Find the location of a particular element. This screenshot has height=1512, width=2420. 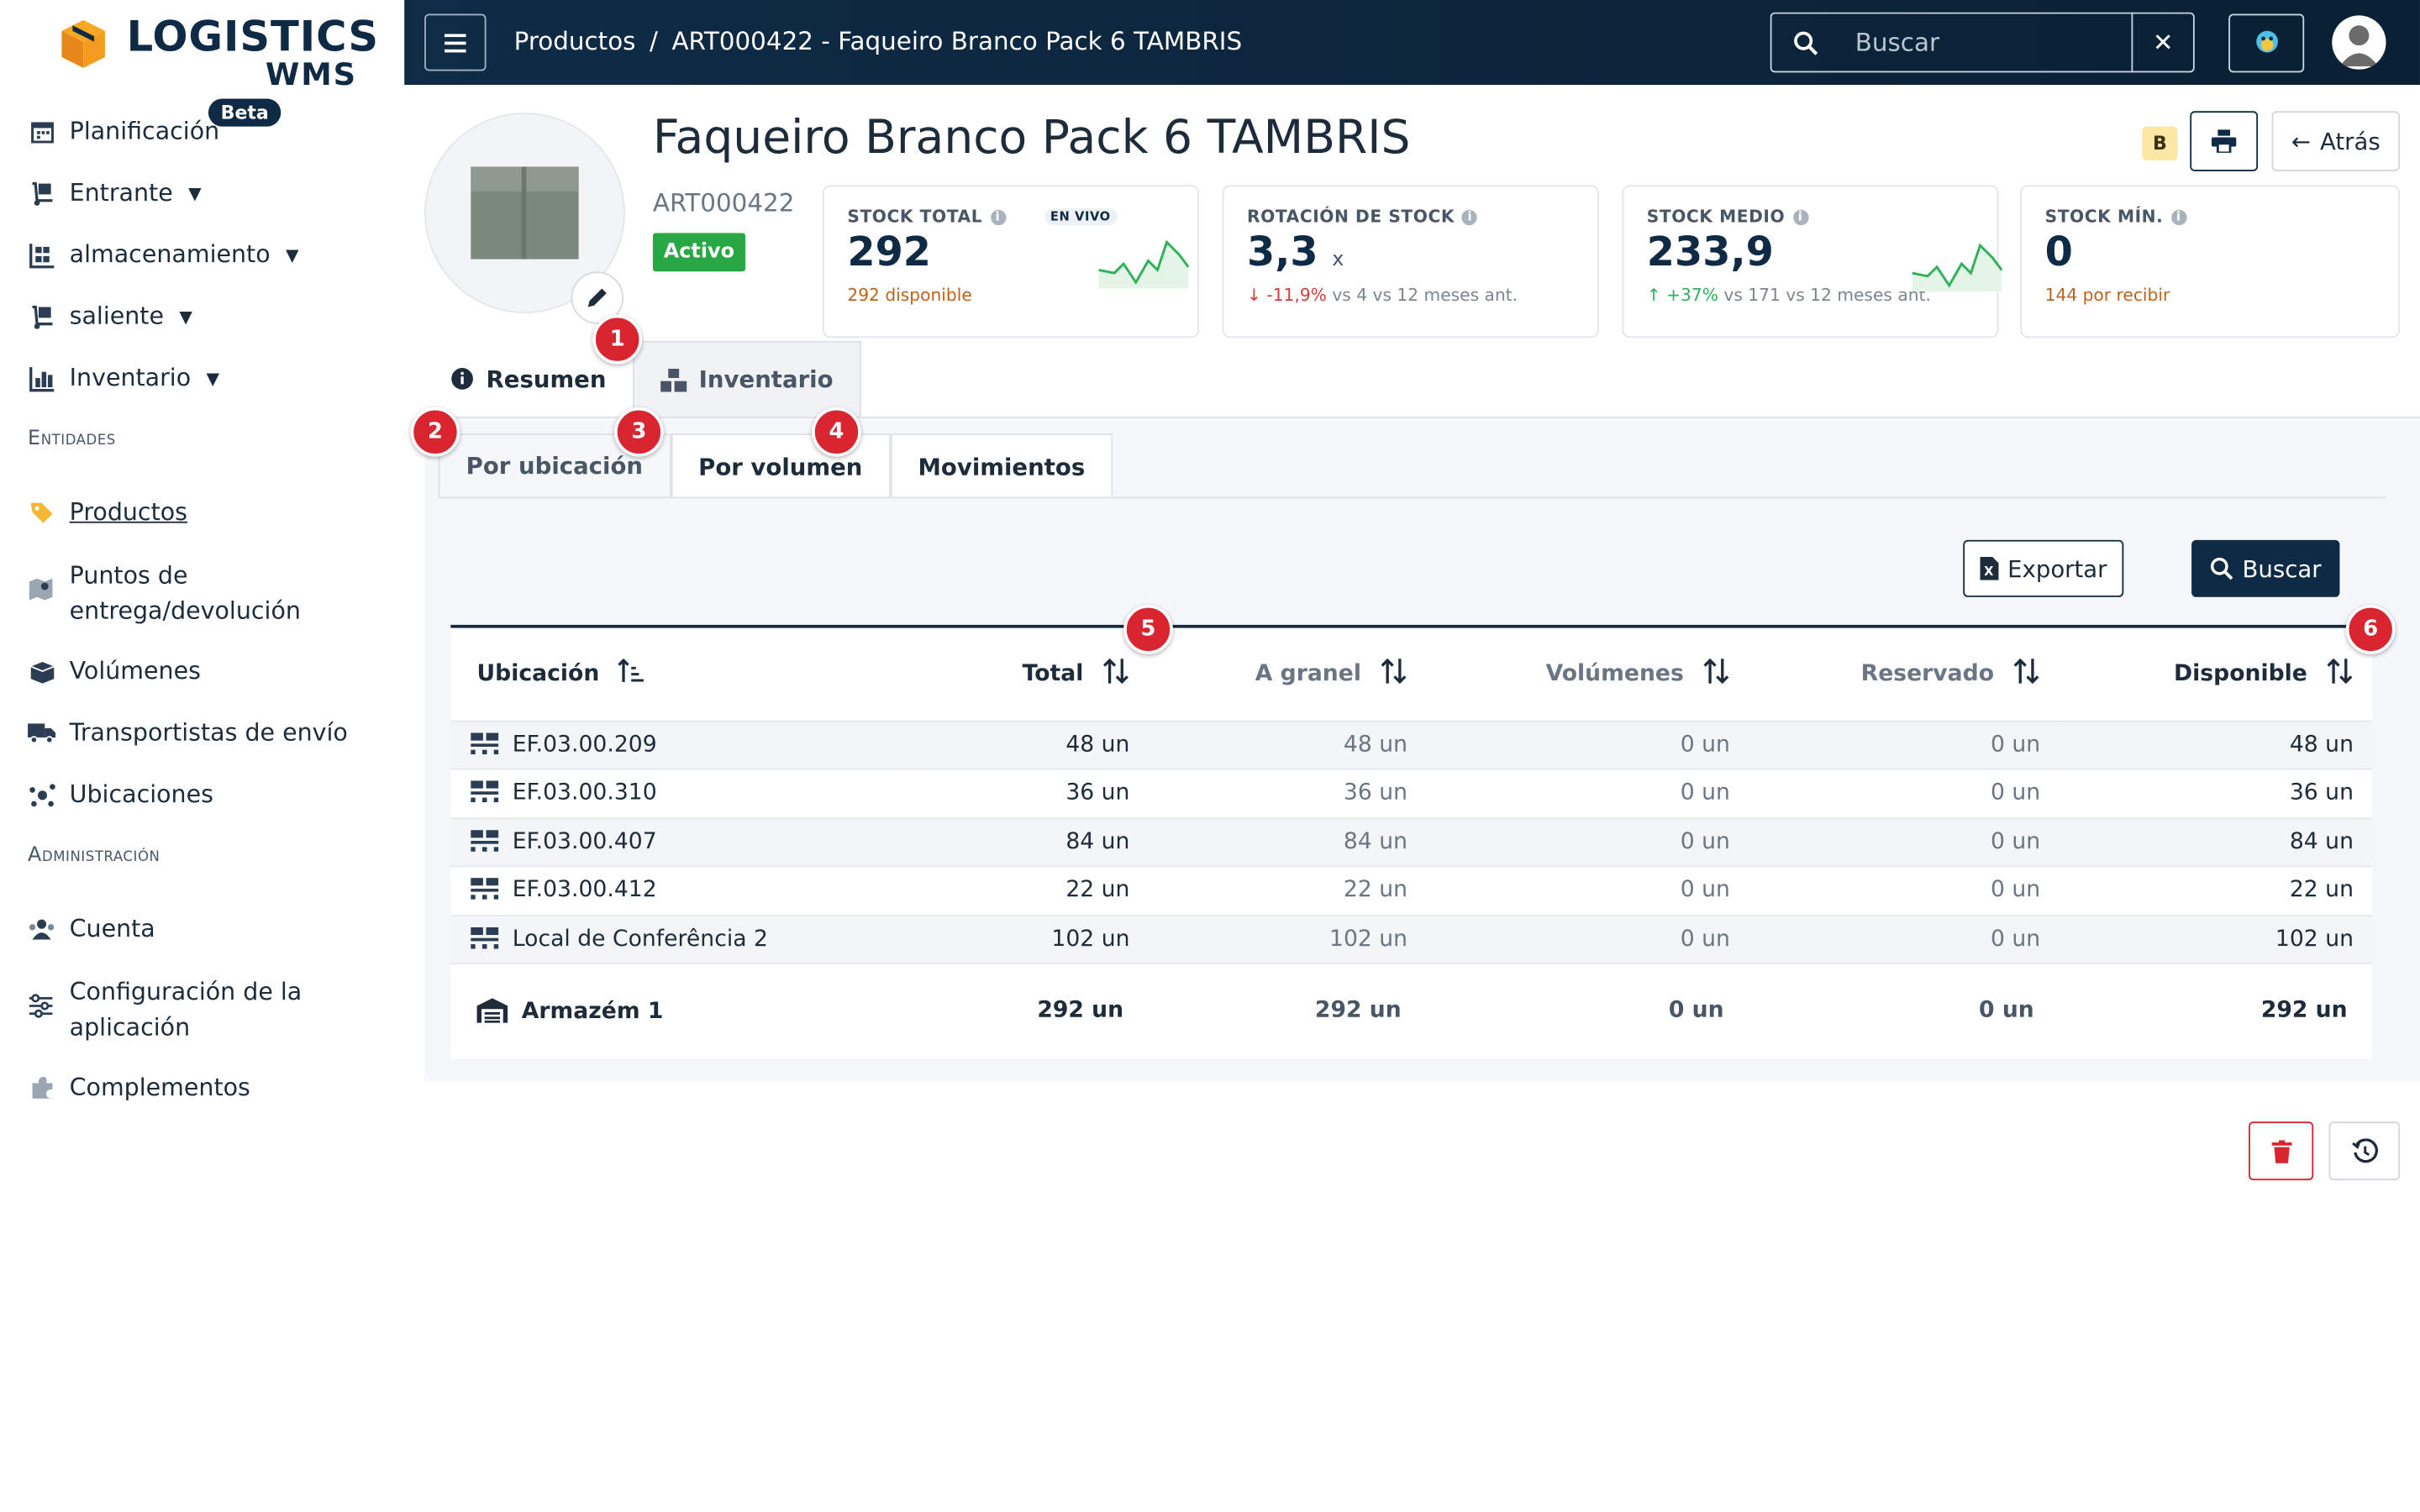

user-icon is located at coordinates (2359, 45).